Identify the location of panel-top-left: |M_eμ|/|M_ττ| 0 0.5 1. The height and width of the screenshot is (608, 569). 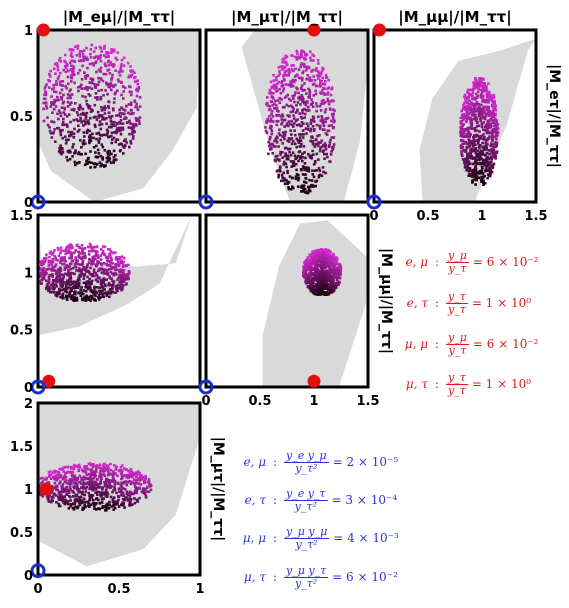
(106, 109).